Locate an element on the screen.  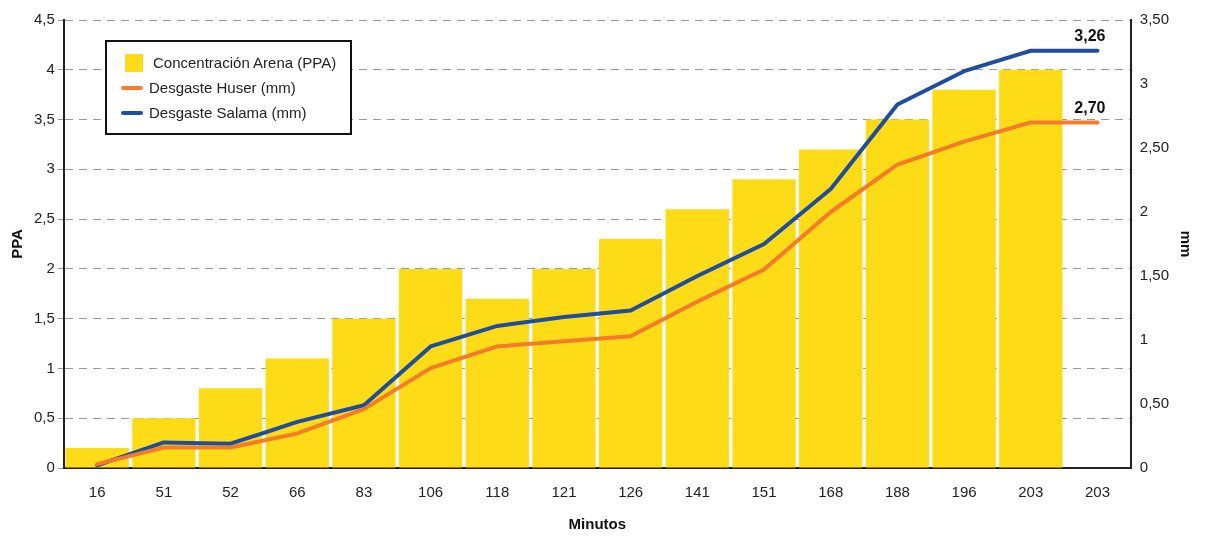
x-tick-label: 51 is located at coordinates (164, 492).